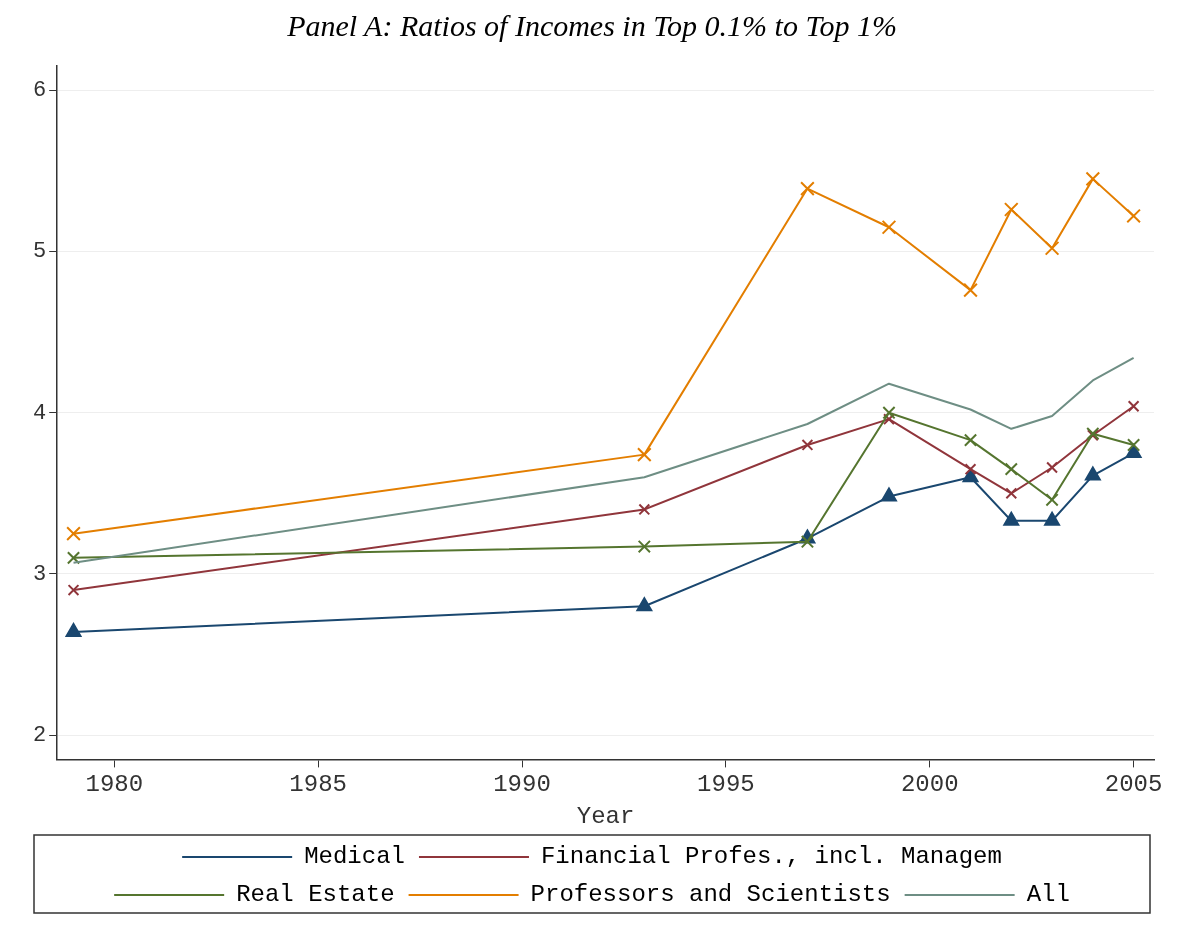 The width and height of the screenshot is (1184, 937). I want to click on legend-label: Financial Profes., incl. Managem, so click(771, 857).